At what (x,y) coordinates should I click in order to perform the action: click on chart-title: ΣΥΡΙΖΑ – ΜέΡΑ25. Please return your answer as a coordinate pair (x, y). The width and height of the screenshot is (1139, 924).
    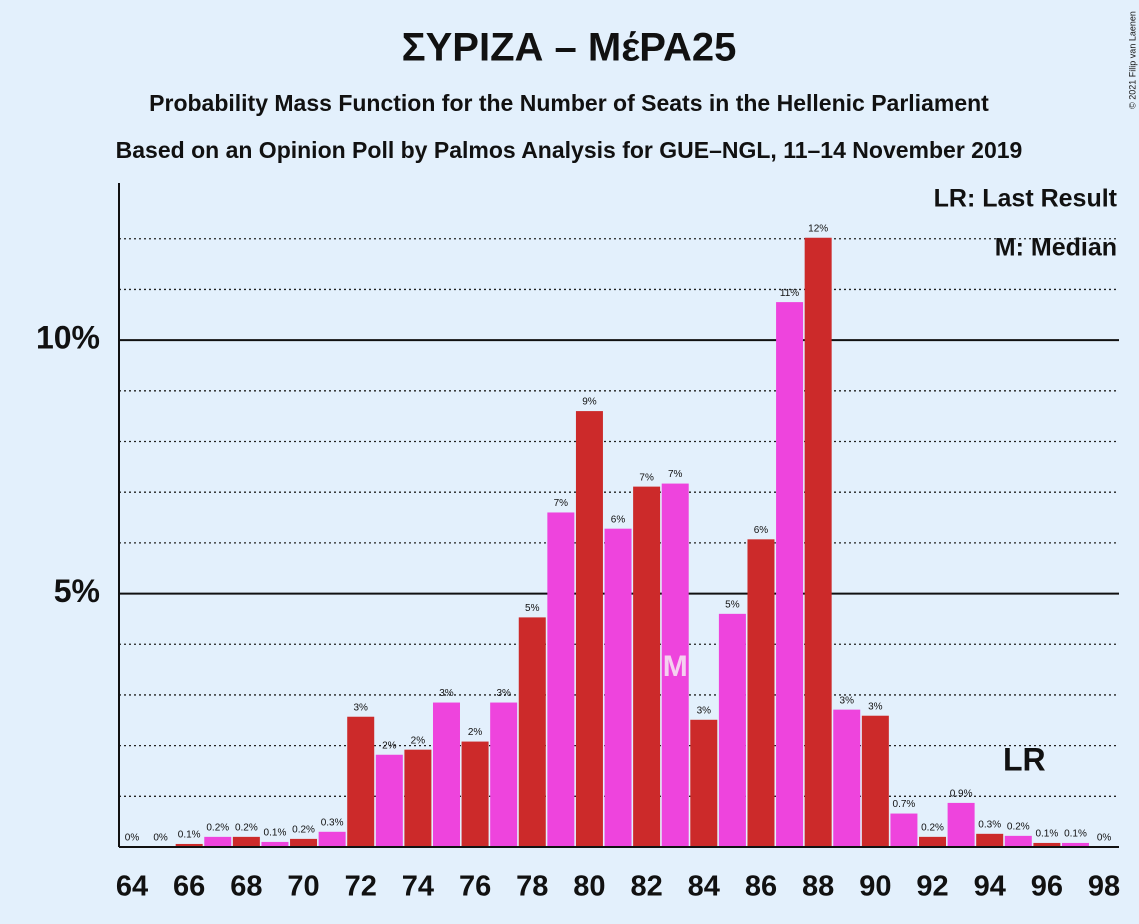
    Looking at the image, I should click on (569, 48).